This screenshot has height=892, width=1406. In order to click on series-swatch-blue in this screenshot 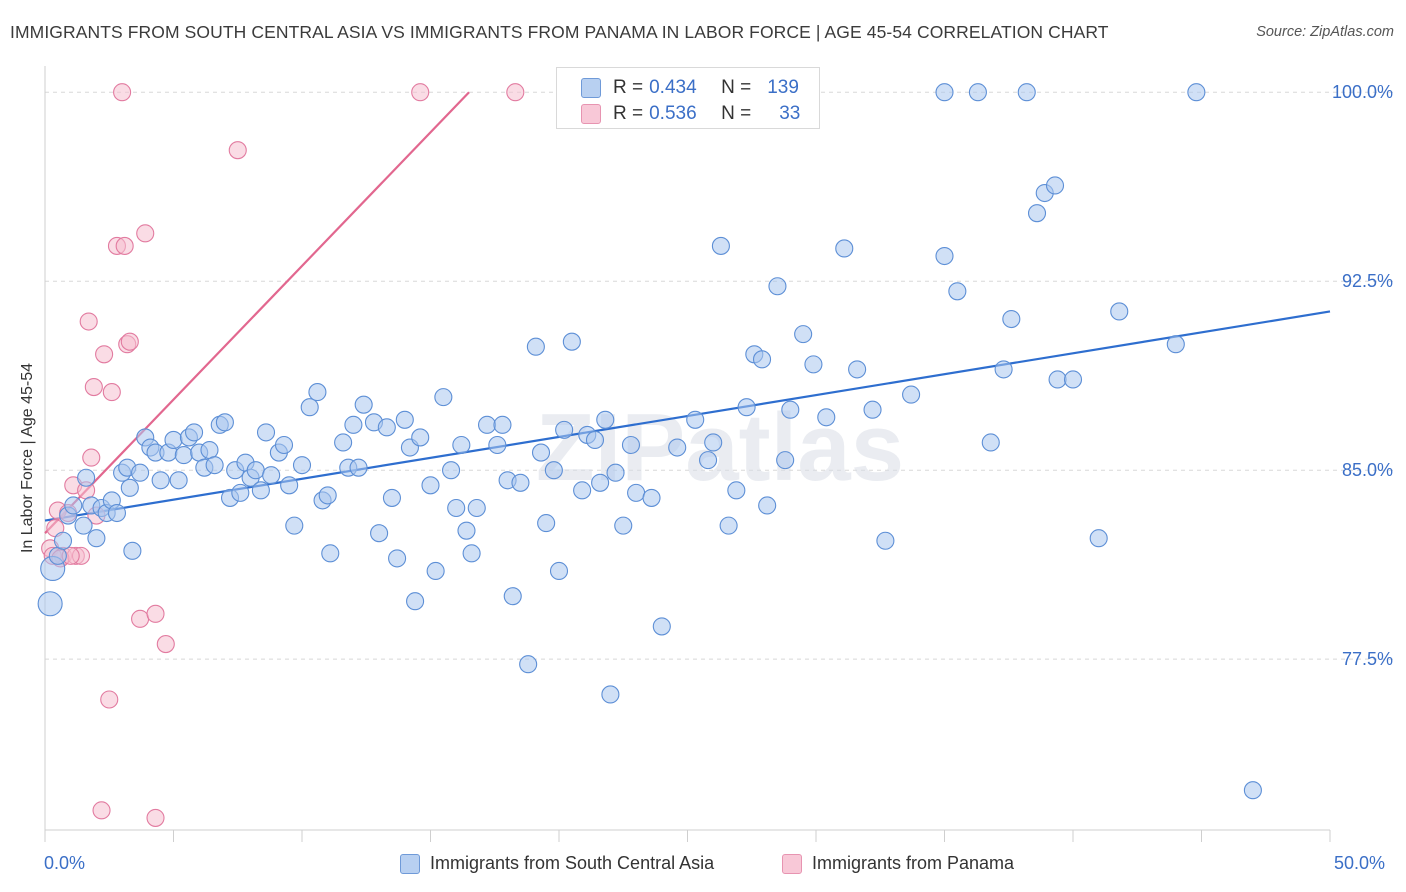, I will do `click(410, 863)`.